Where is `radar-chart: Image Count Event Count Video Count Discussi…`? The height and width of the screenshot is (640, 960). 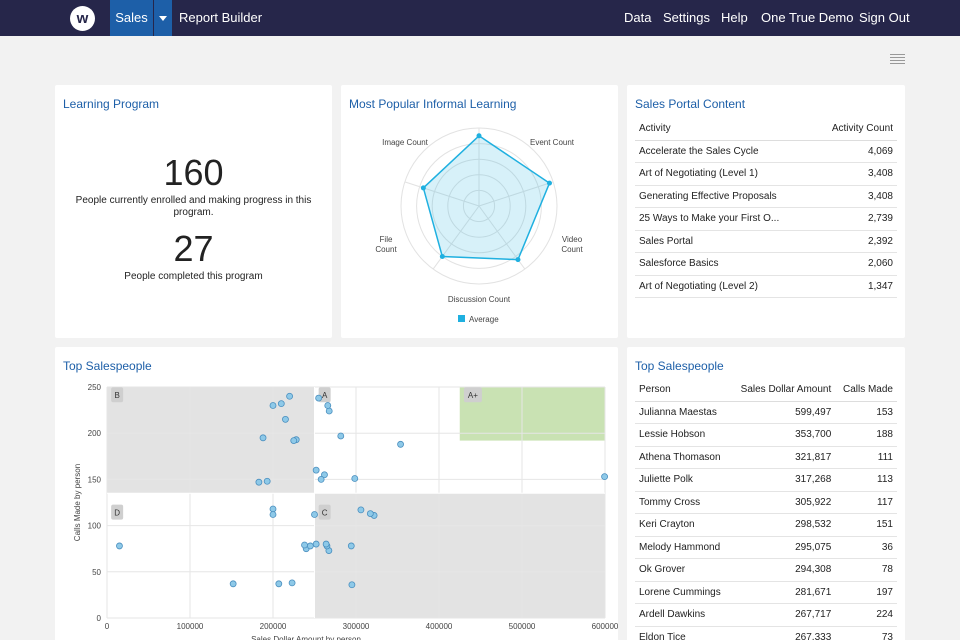 radar-chart: Image Count Event Count Video Count Discussi… is located at coordinates (479, 225).